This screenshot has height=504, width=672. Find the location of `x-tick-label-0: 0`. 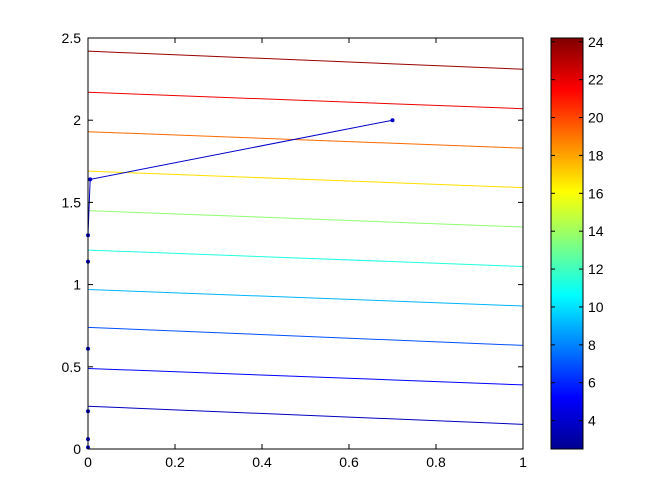

x-tick-label-0: 0 is located at coordinates (88, 462).